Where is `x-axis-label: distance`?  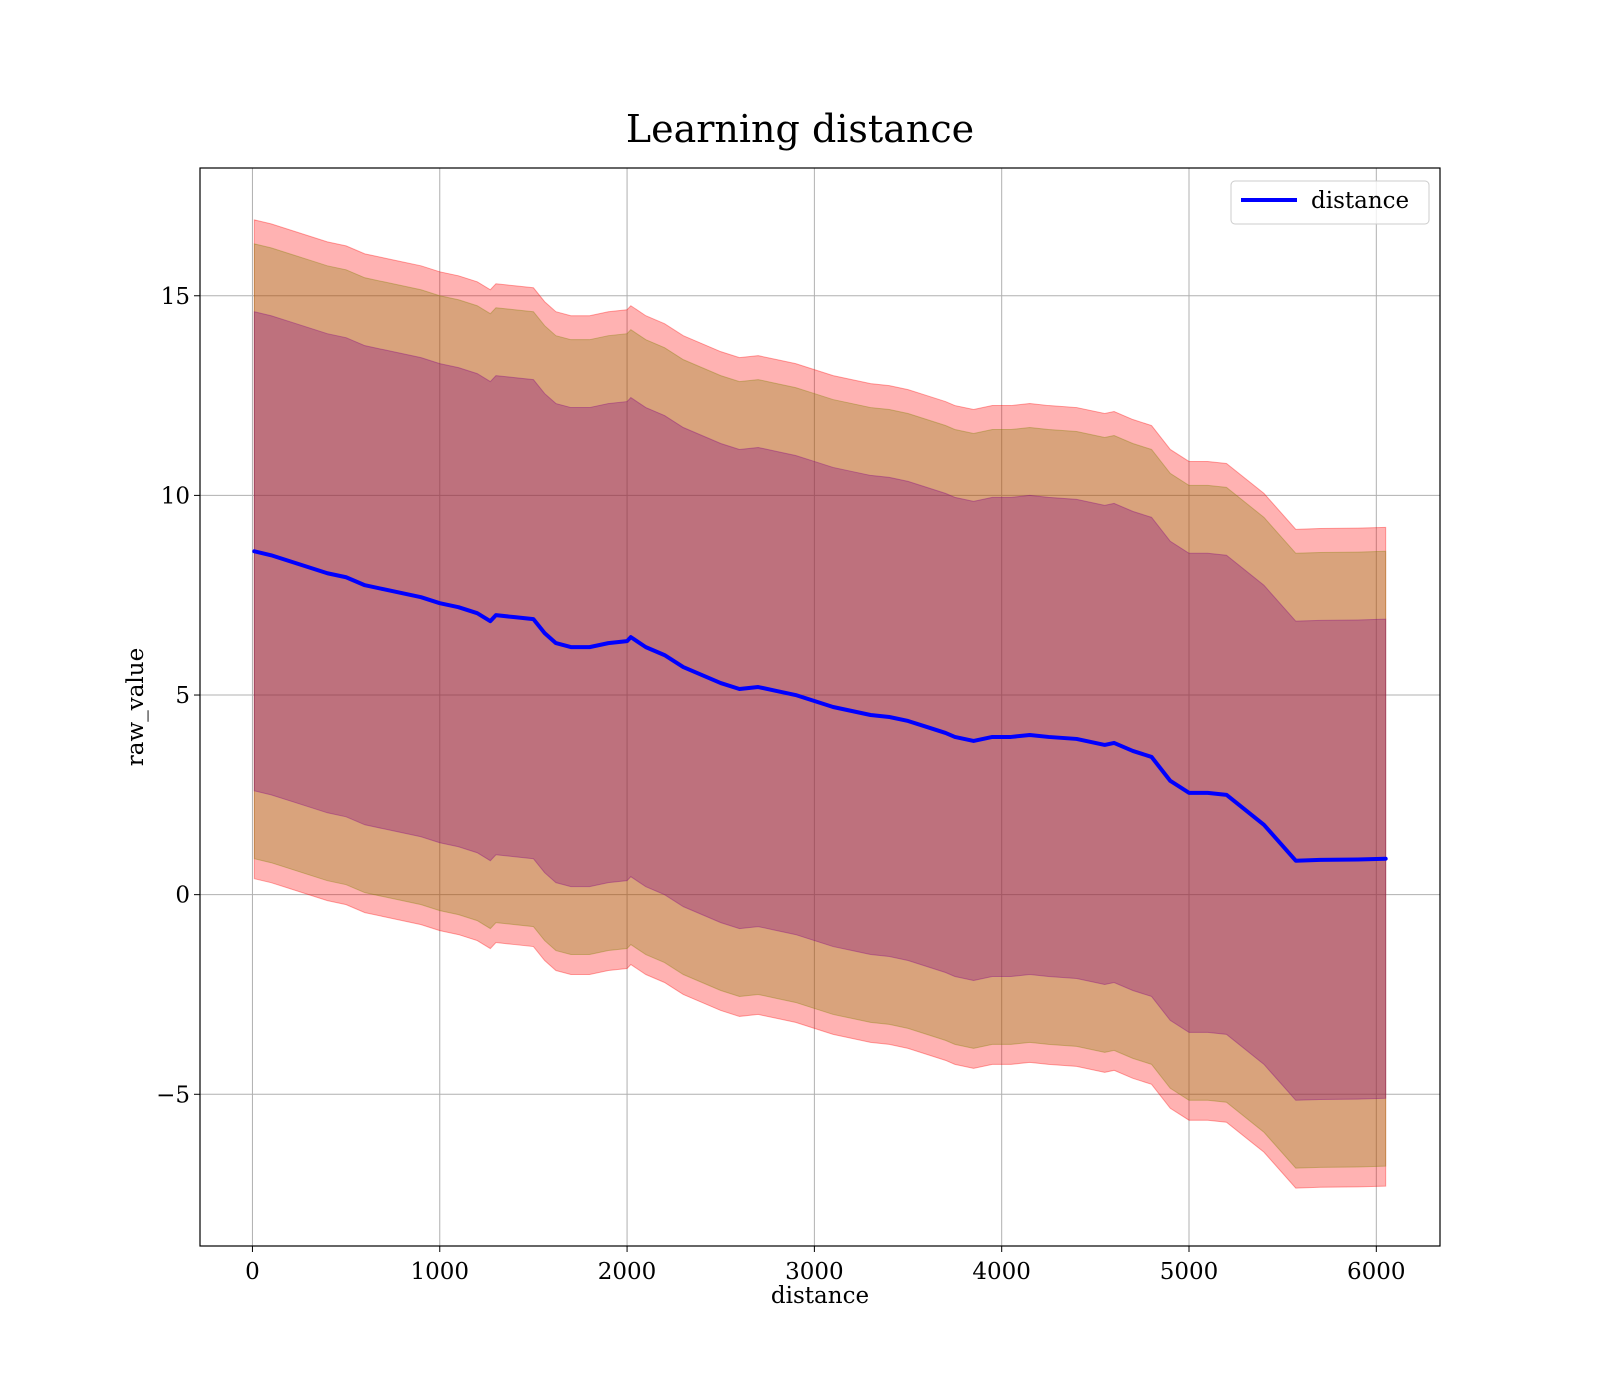
x-axis-label: distance is located at coordinates (820, 1296).